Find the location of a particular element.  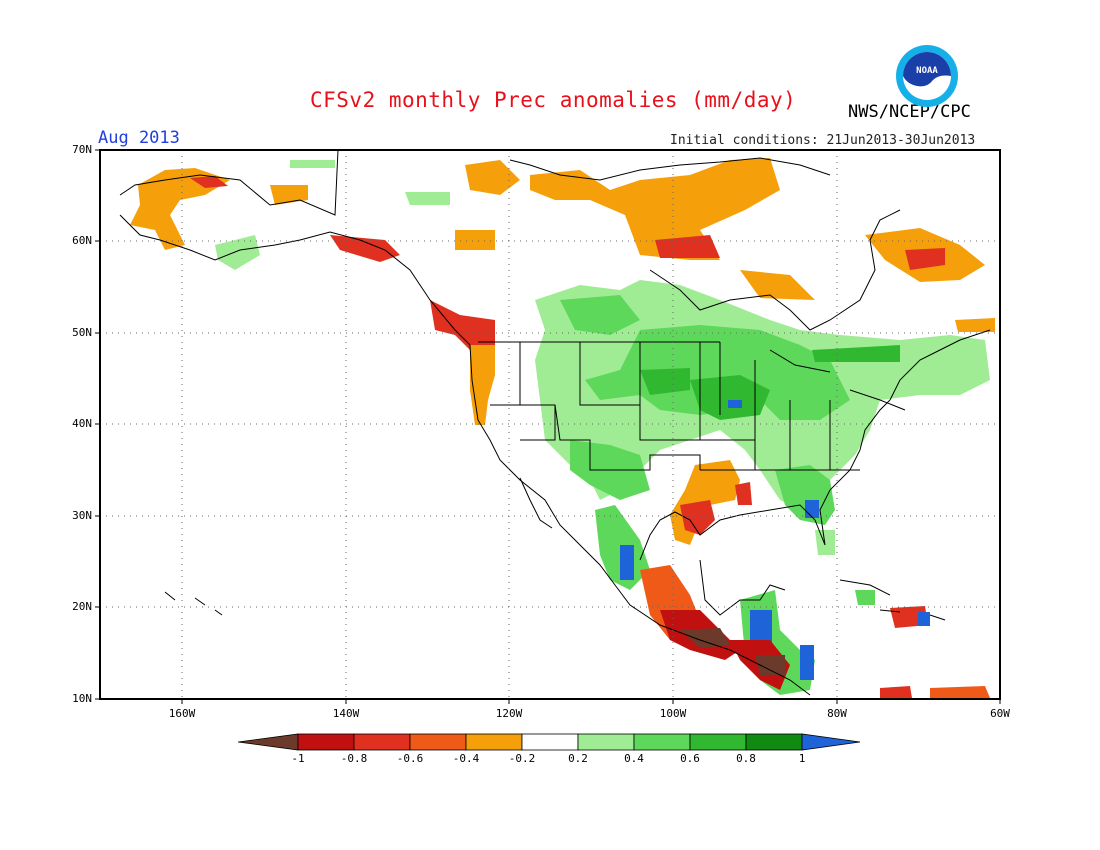

noaa-logo: NOAA is located at coordinates (927, 78).